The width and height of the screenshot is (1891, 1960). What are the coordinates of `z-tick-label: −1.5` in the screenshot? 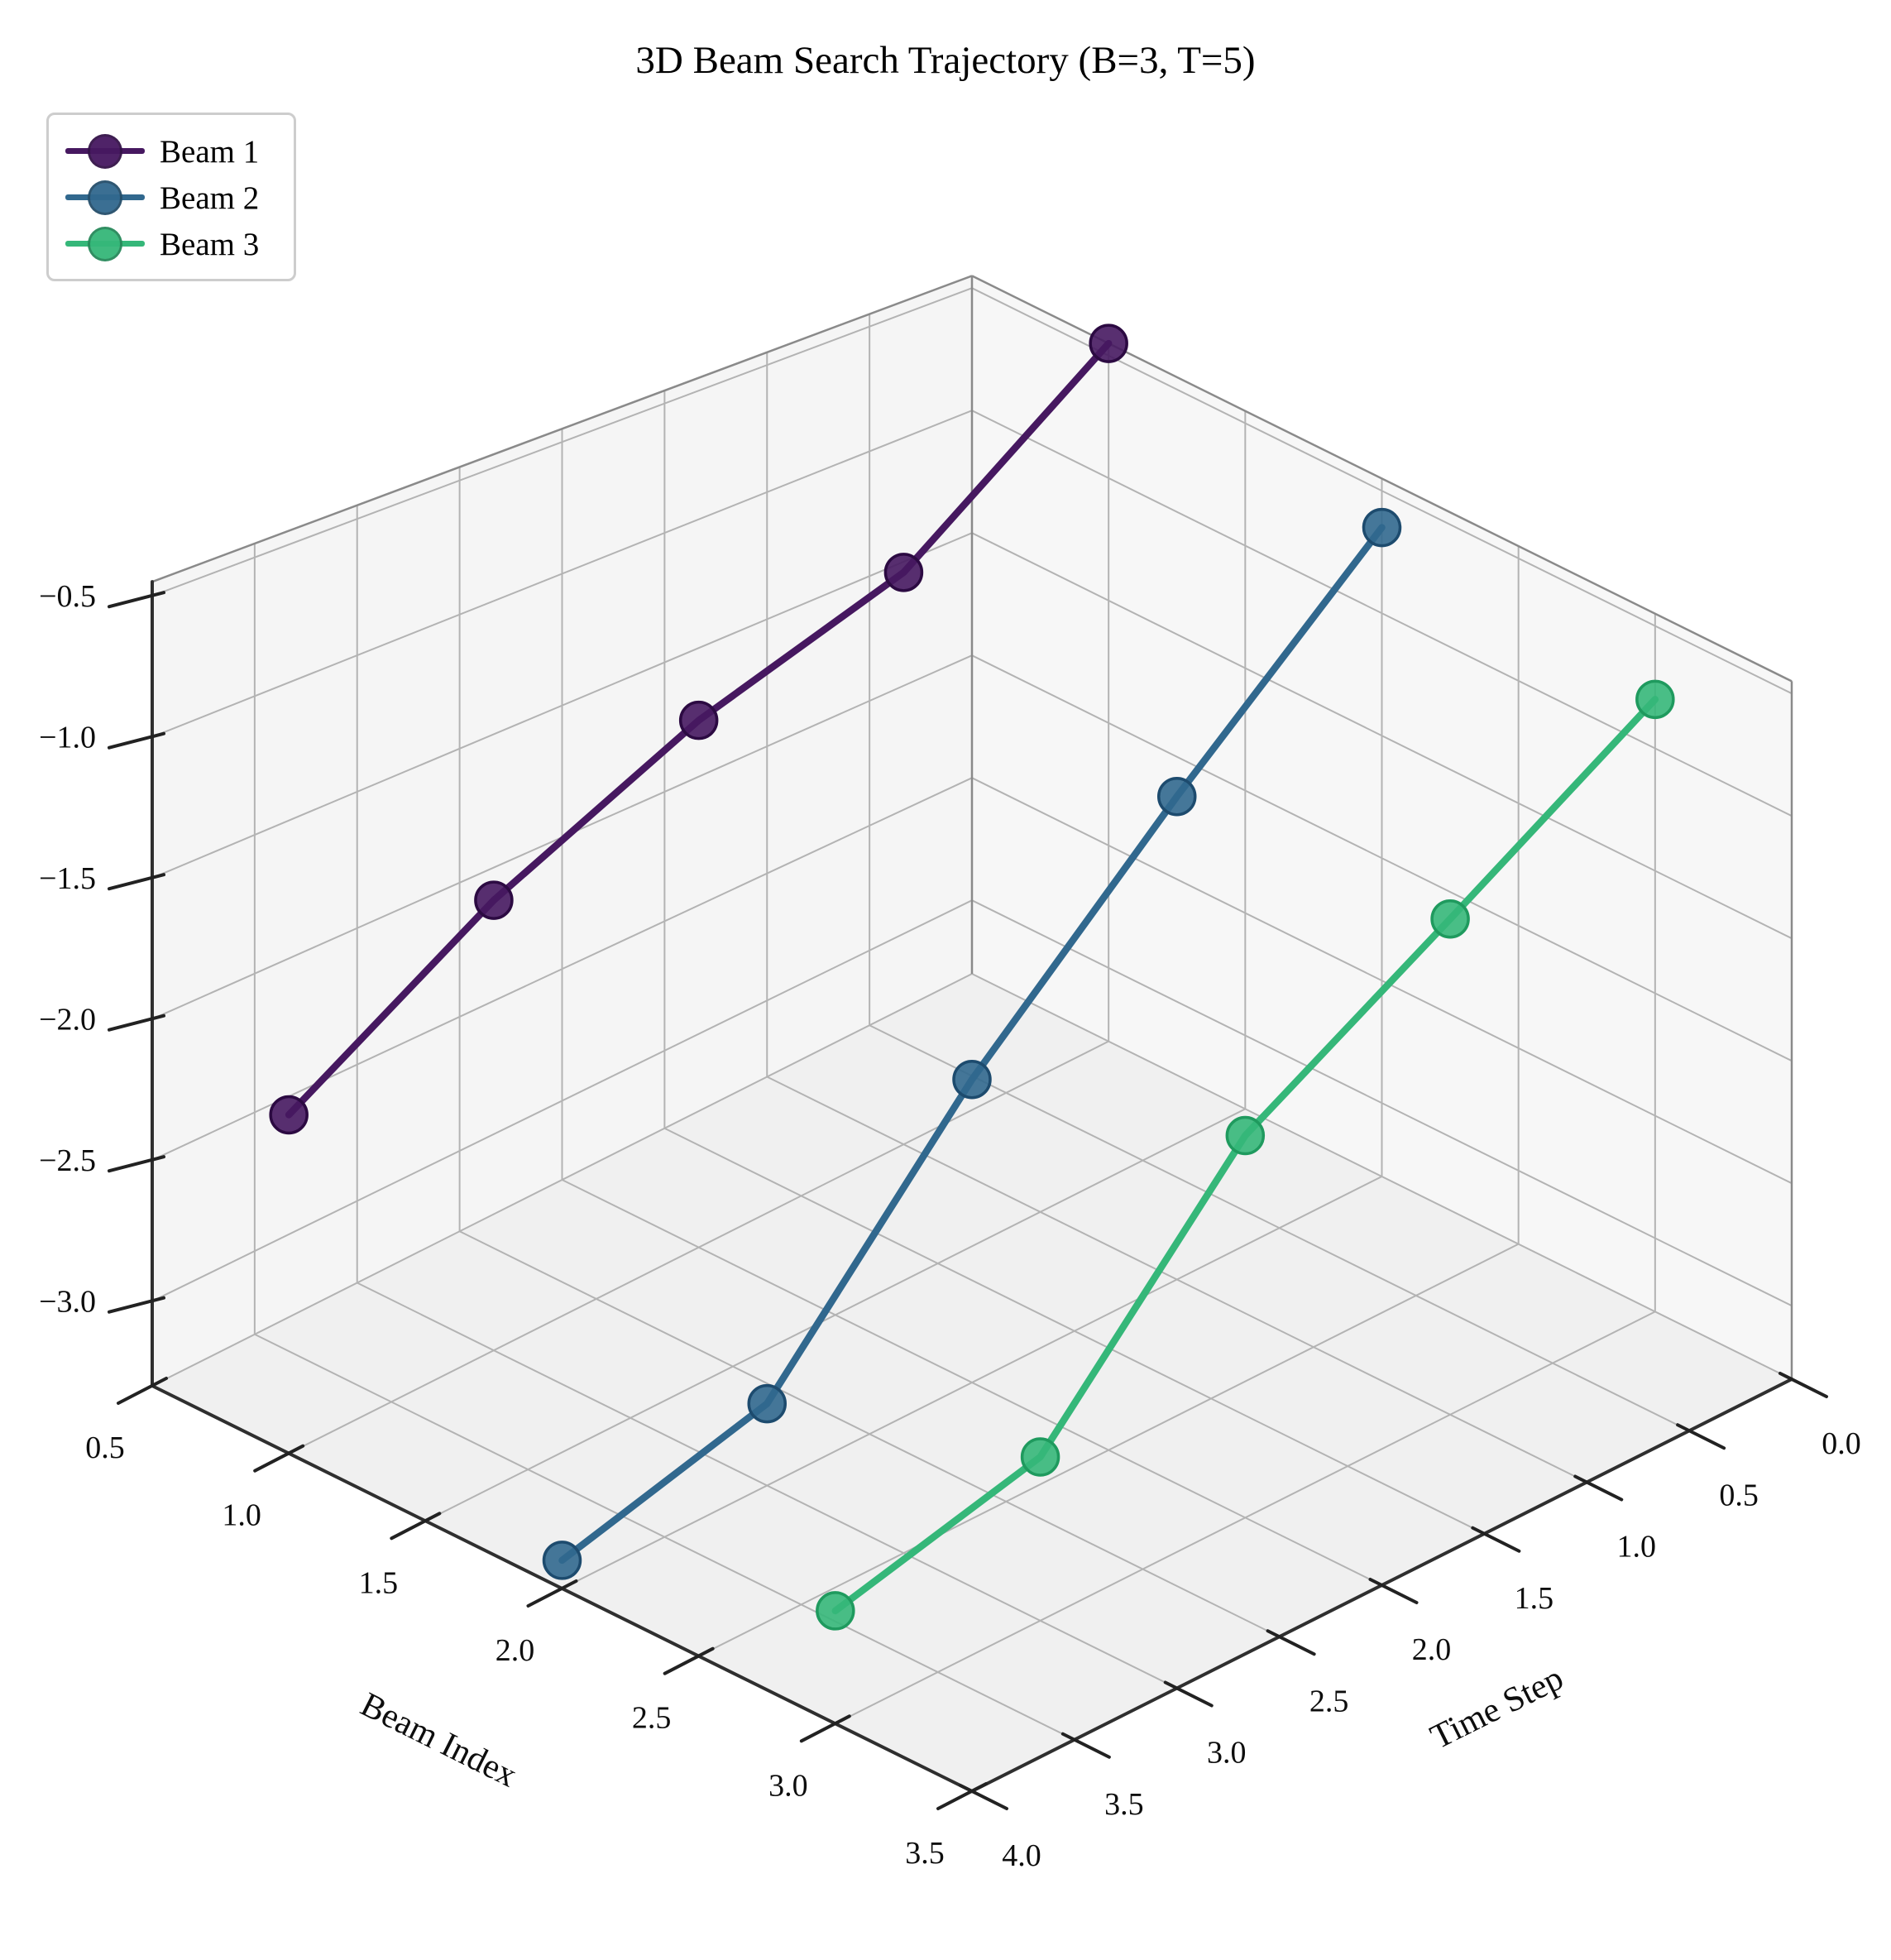 It's located at (67, 878).